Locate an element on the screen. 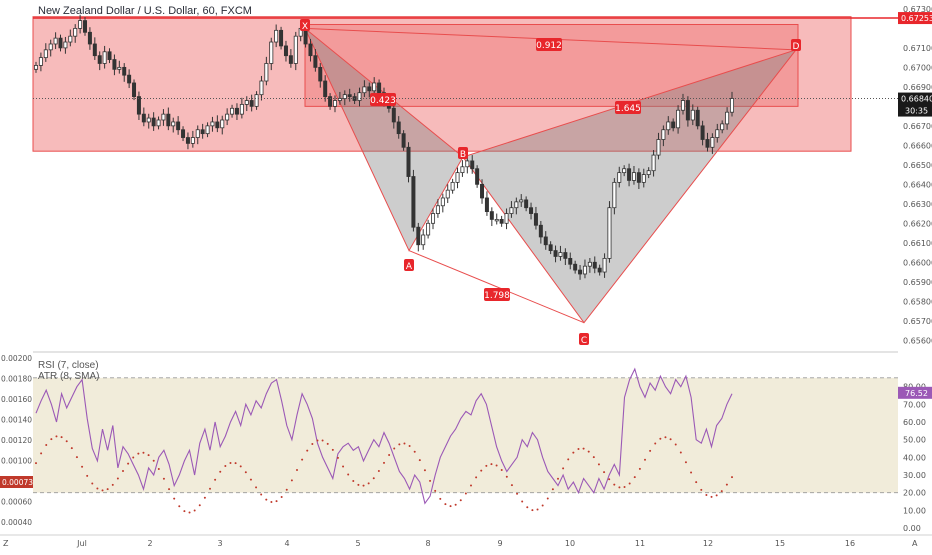 The height and width of the screenshot is (555, 932). corner-label-right: A is located at coordinates (915, 543).